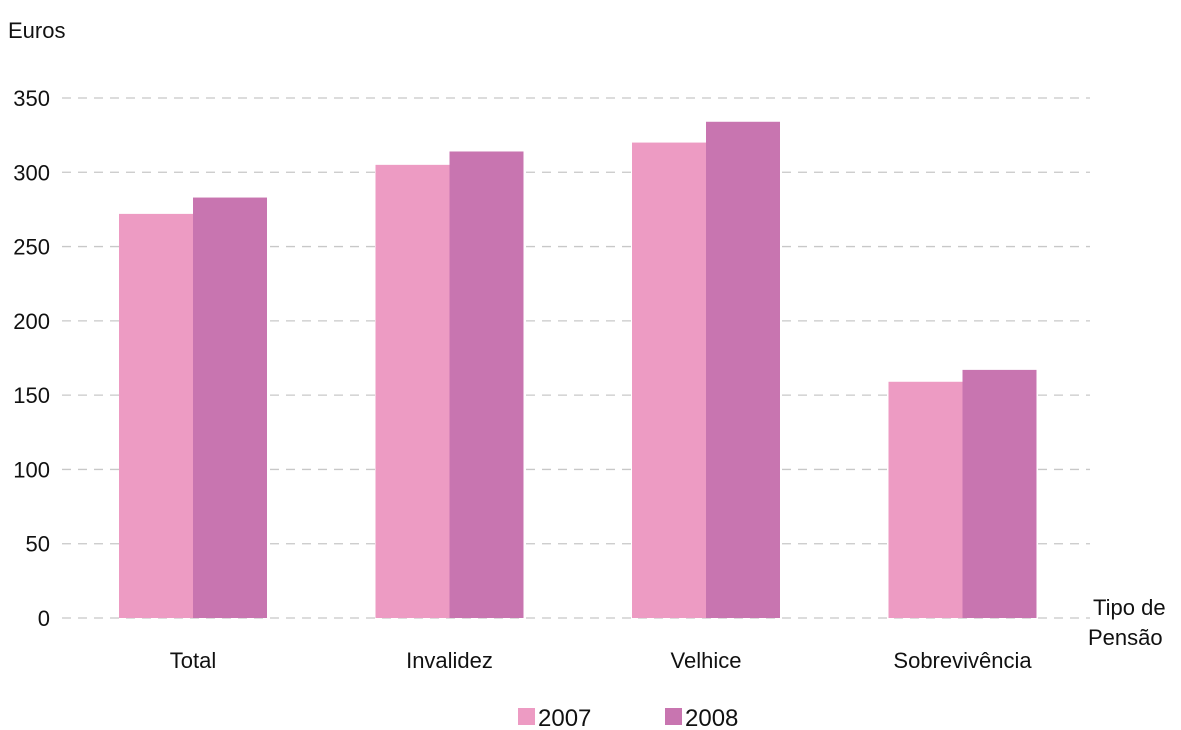 The height and width of the screenshot is (730, 1181). Describe the element at coordinates (999, 493) in the screenshot. I see `bar-2008-sobrevivência` at that location.